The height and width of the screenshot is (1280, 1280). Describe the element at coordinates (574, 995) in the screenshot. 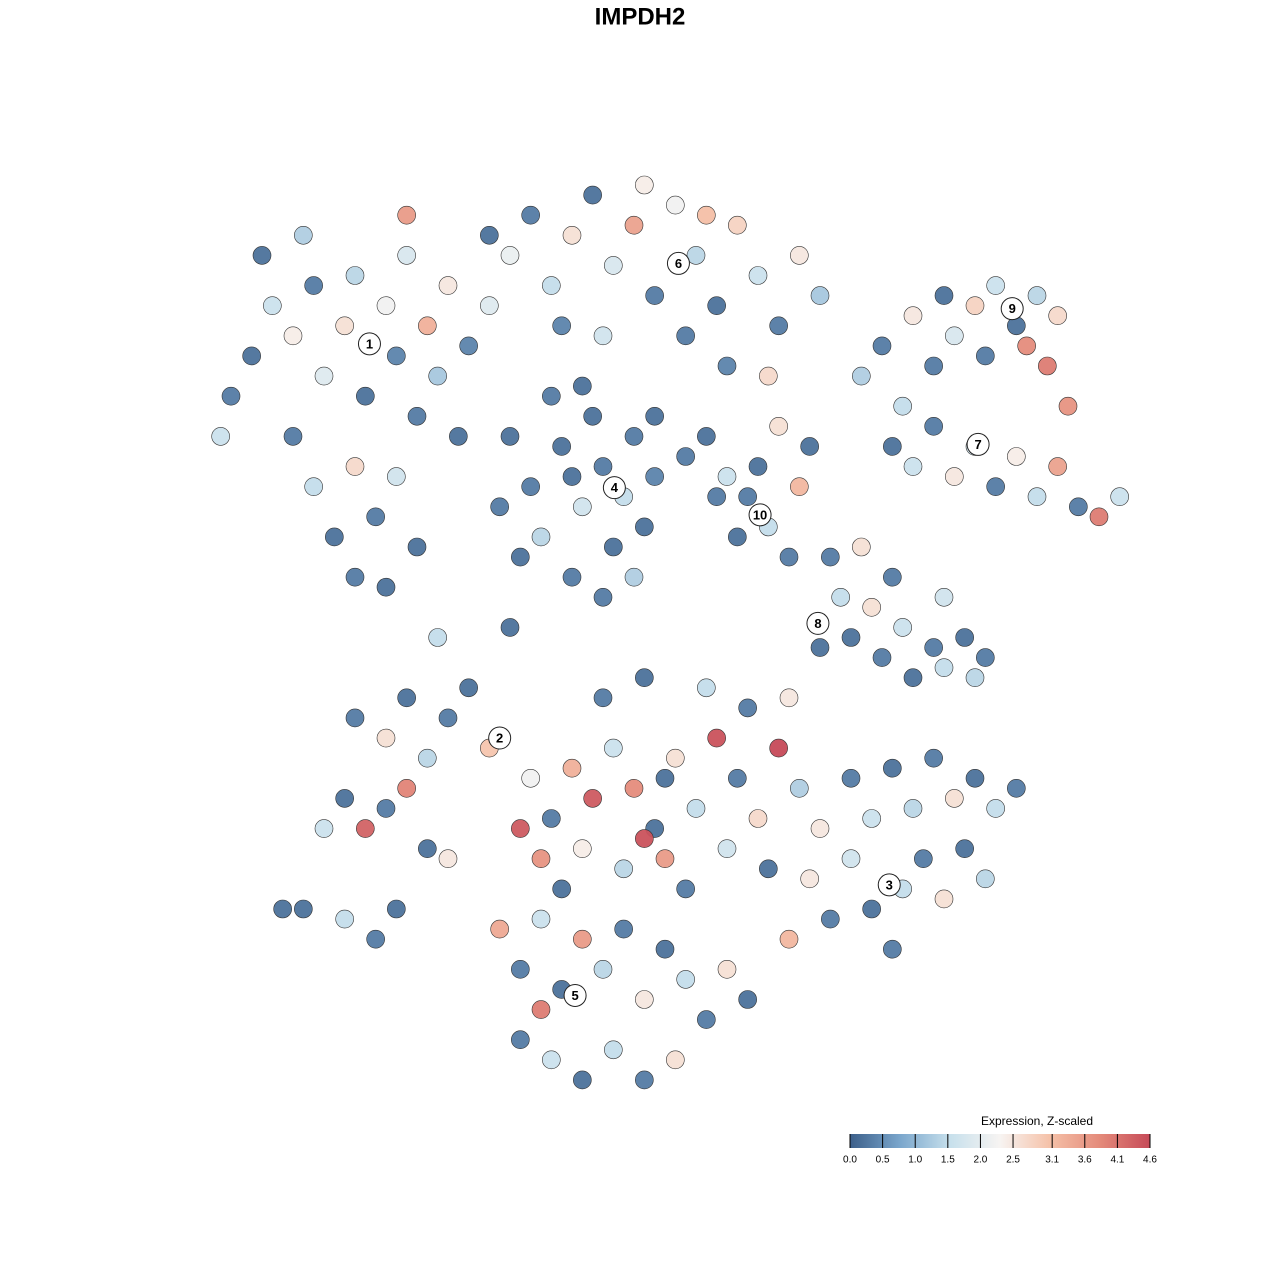

I see `cluster-label: 5` at that location.